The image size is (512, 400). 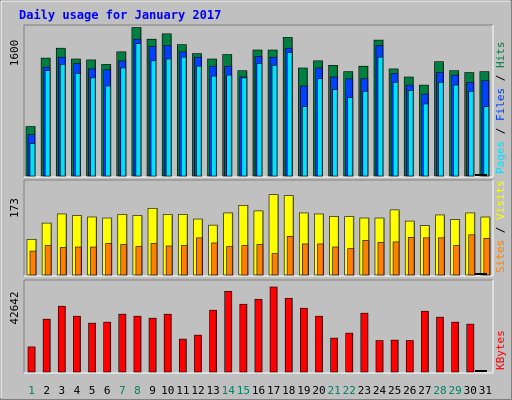 What do you see at coordinates (197, 390) in the screenshot?
I see `x-tick-label-12: 12` at bounding box center [197, 390].